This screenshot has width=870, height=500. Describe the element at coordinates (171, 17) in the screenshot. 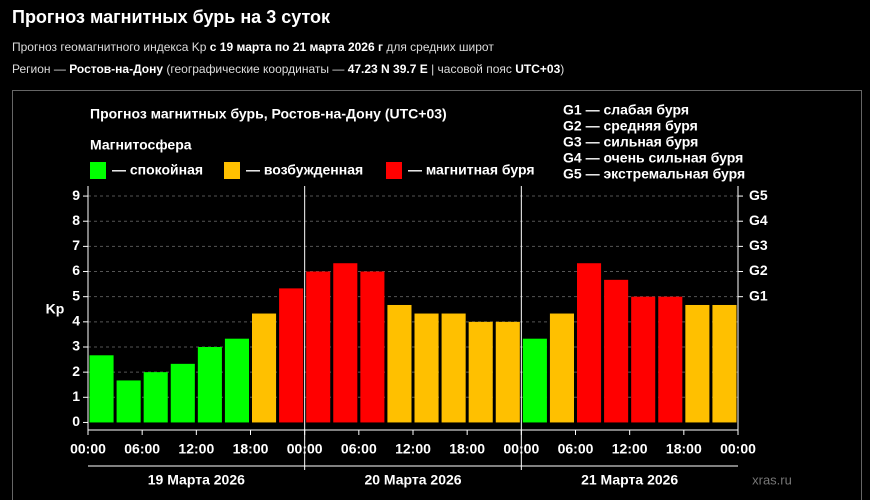

I see `page-title: Прогноз магнитных бурь на 3 суток` at that location.